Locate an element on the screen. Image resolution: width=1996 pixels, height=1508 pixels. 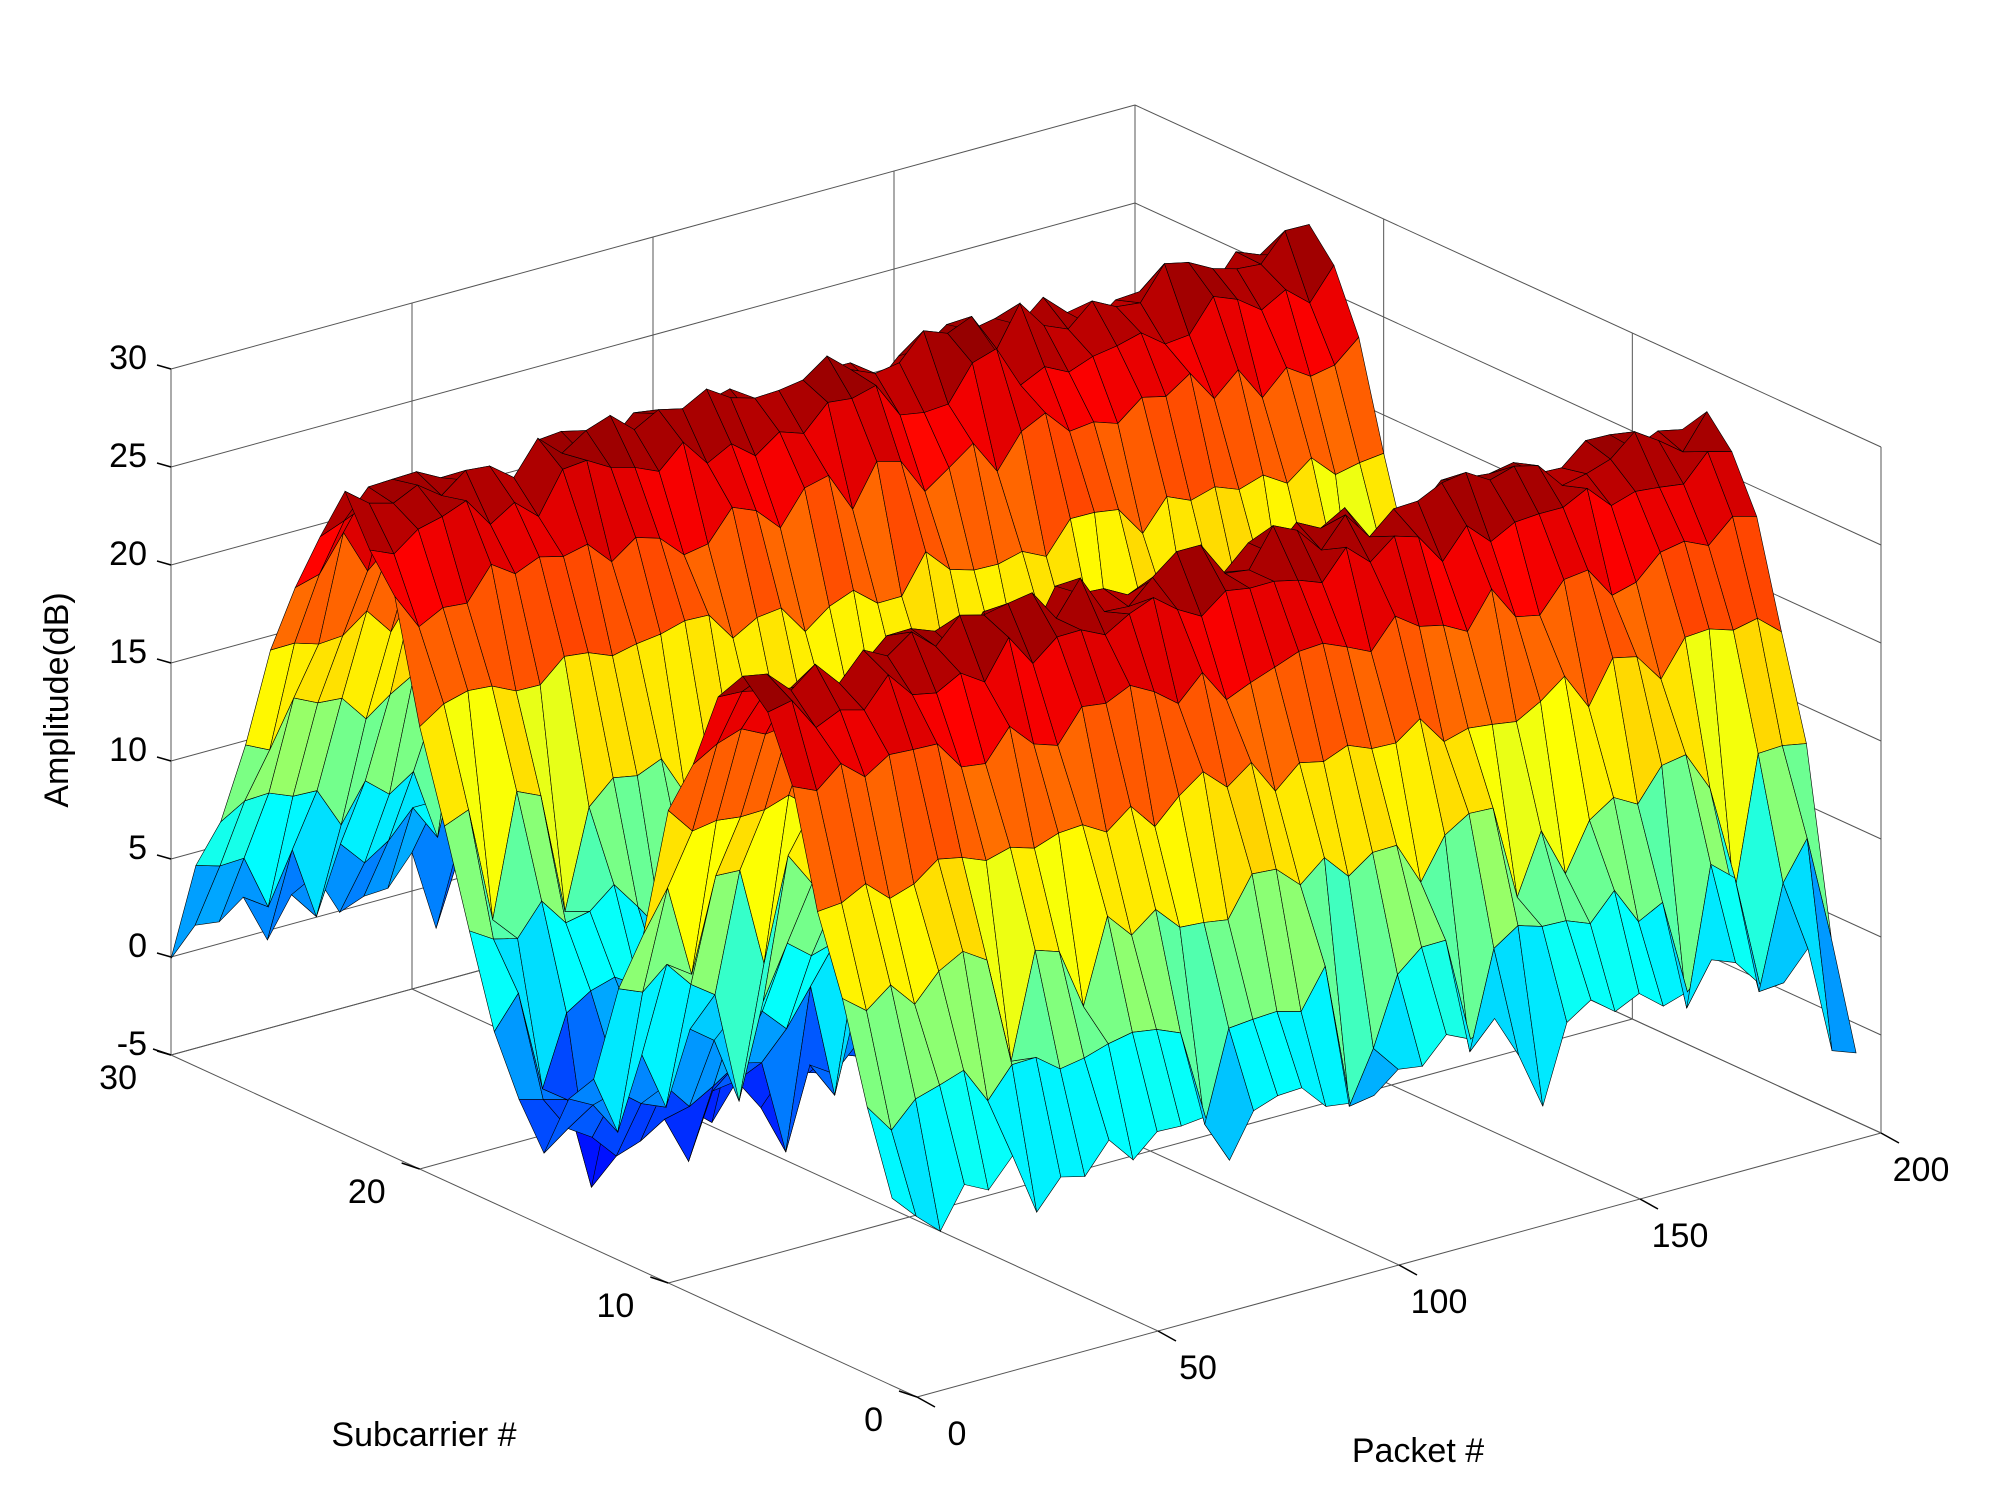
x-tick-label: 150 is located at coordinates (1680, 1236).